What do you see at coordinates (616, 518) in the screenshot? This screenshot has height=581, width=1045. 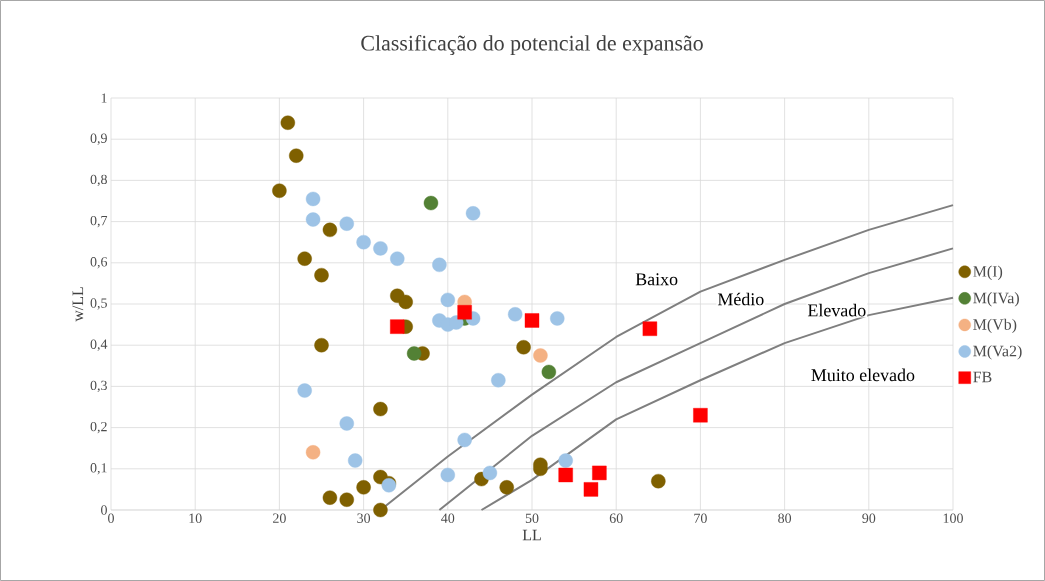 I see `x-tick-label: 60` at bounding box center [616, 518].